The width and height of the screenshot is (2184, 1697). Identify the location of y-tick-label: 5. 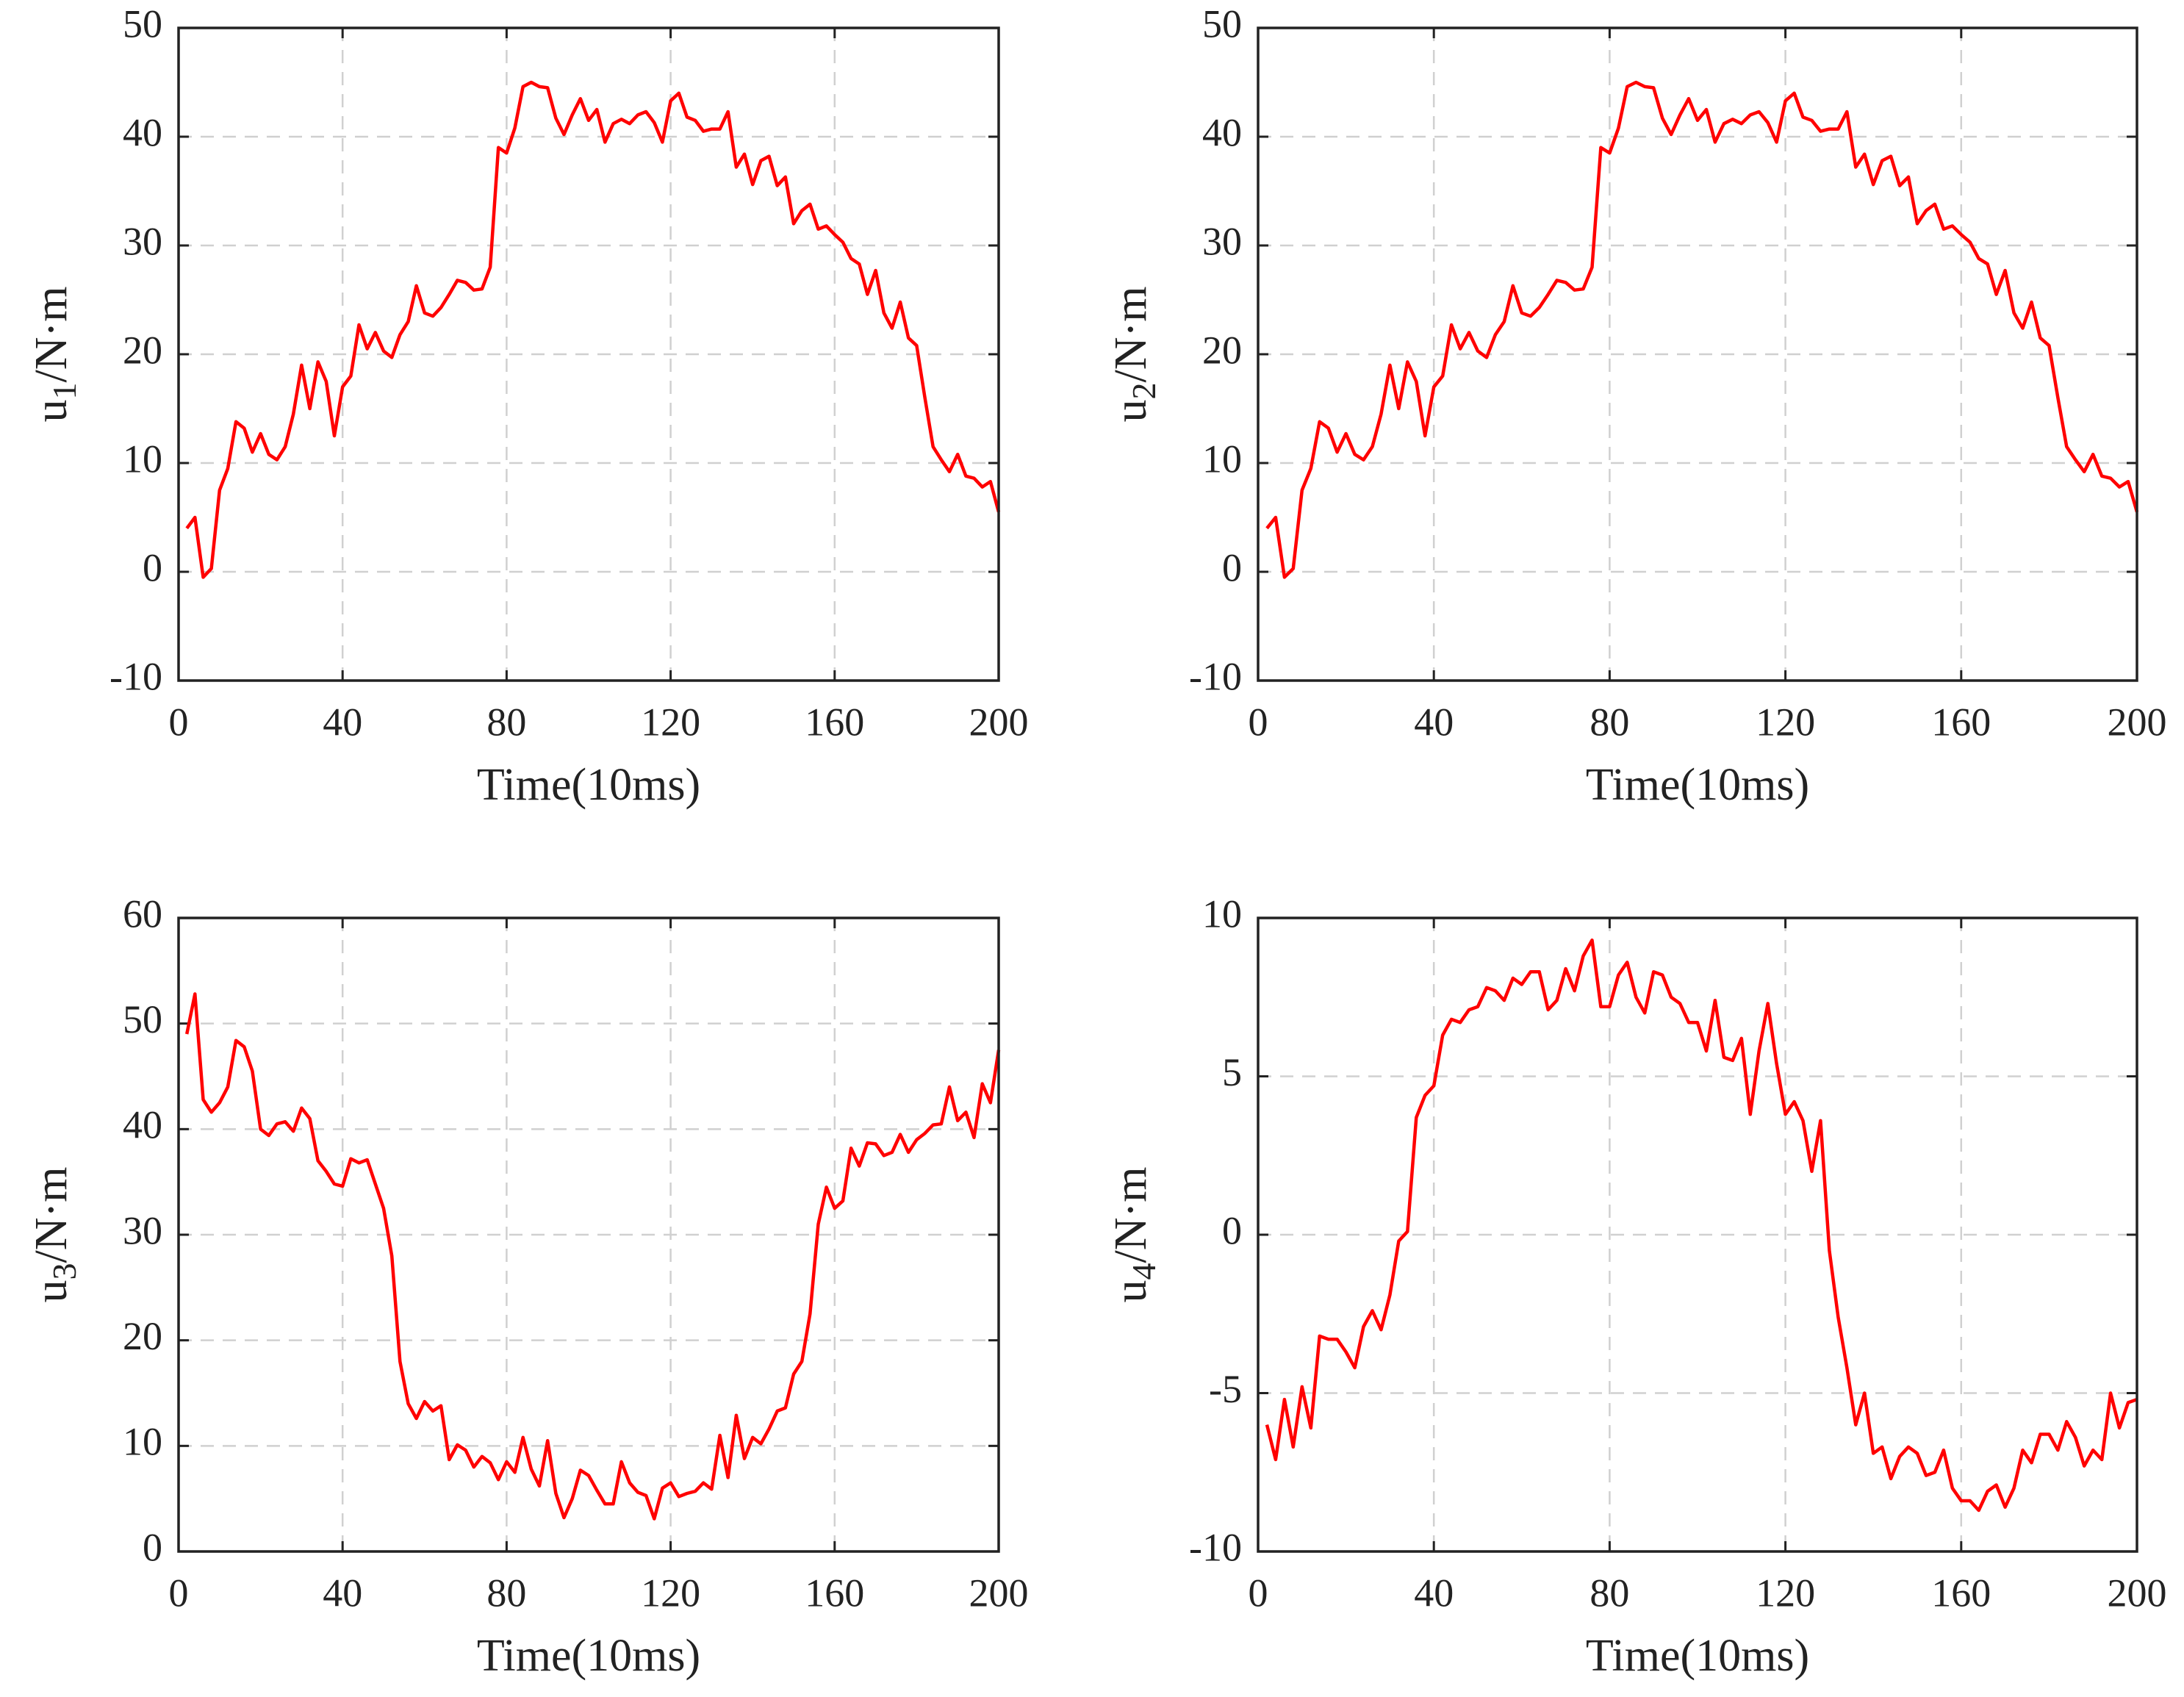
(1232, 1072).